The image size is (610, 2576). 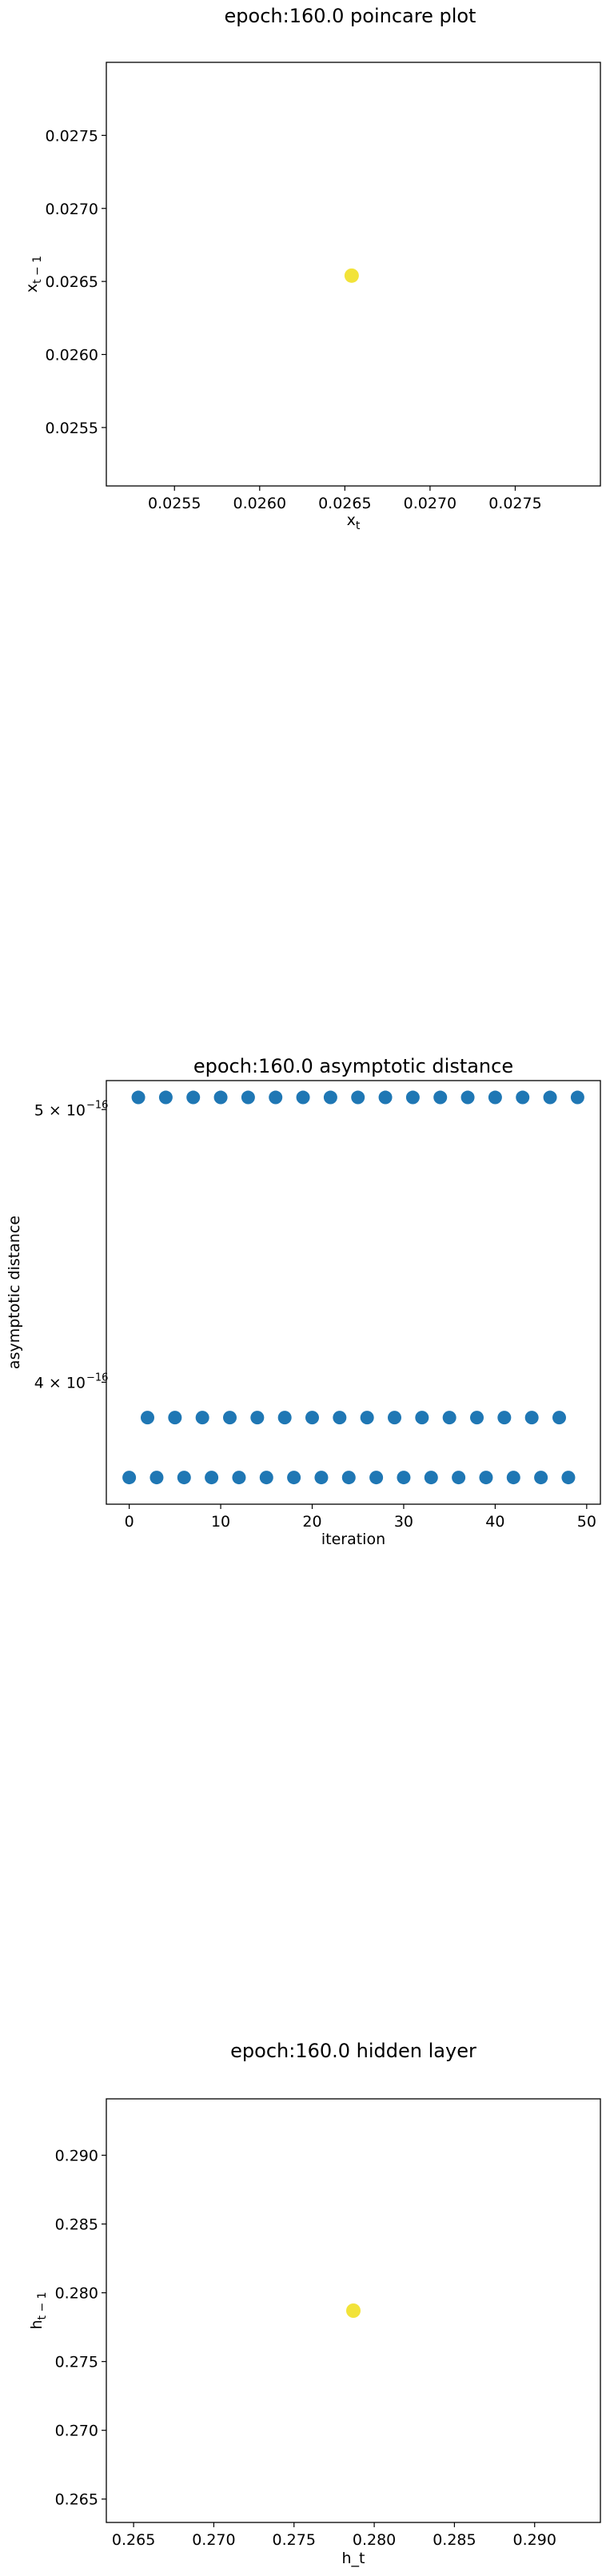 What do you see at coordinates (76, 2500) in the screenshot?
I see `y-tick-label: 0.265` at bounding box center [76, 2500].